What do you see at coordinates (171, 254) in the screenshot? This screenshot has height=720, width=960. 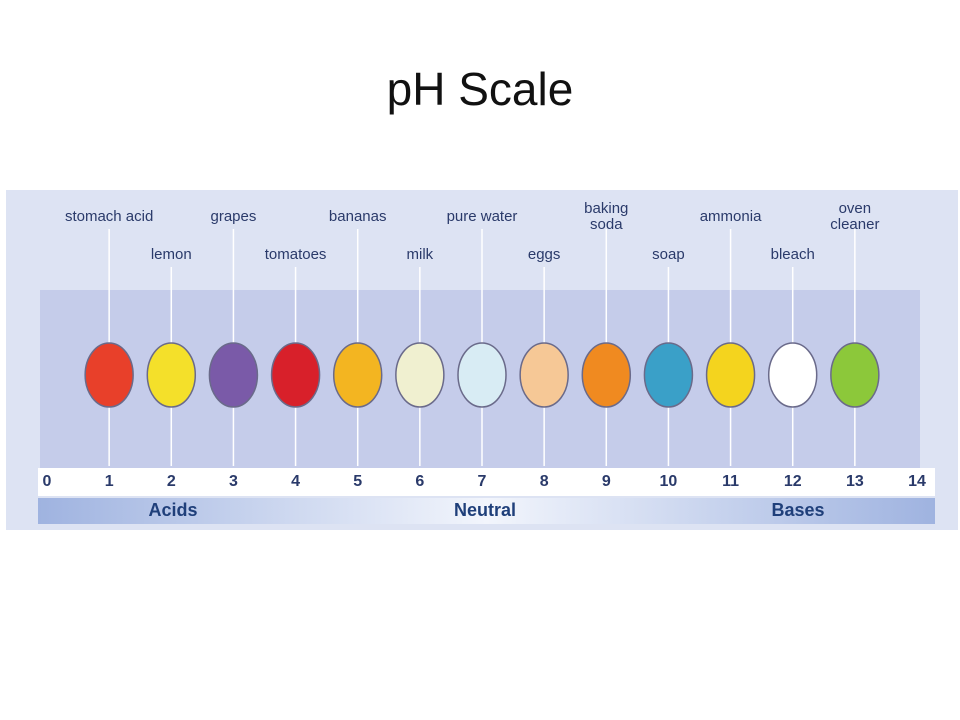 I see `item-label: lemon` at bounding box center [171, 254].